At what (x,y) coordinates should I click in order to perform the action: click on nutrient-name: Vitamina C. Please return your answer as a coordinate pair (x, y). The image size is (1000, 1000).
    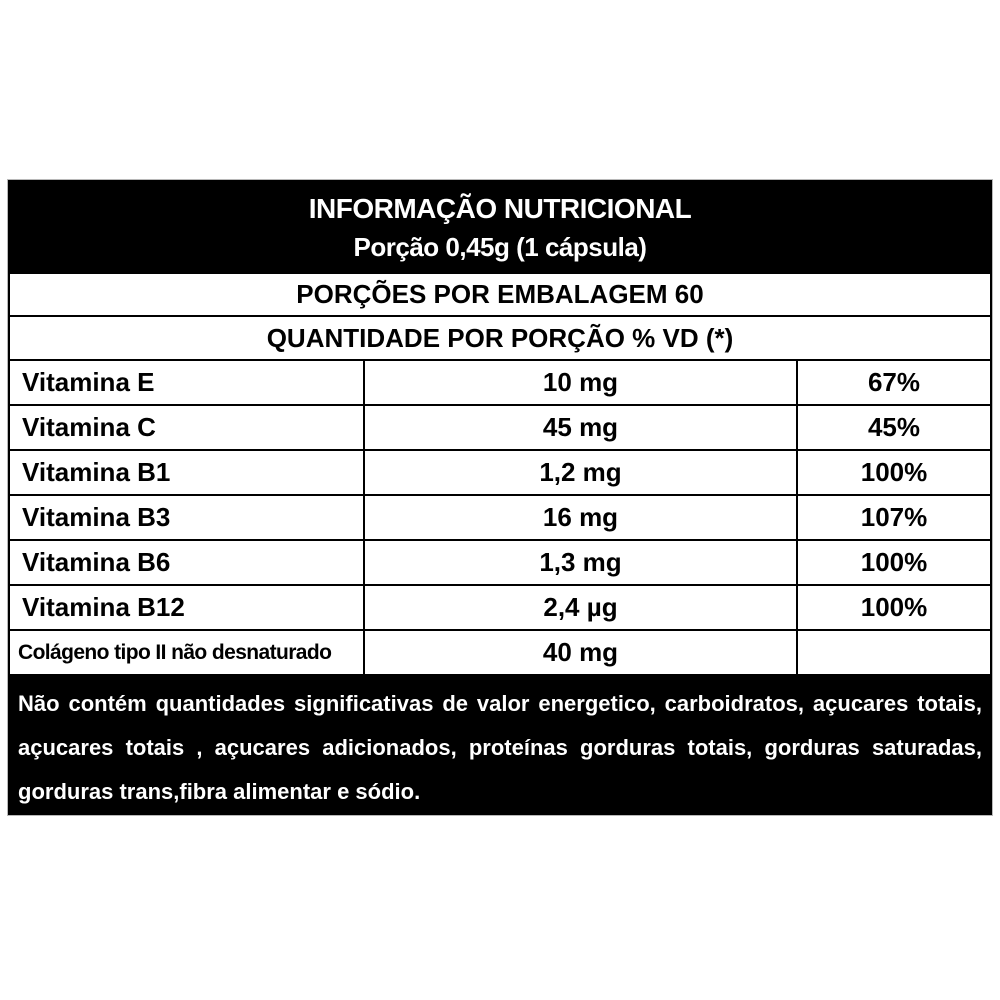
    Looking at the image, I should click on (187, 427).